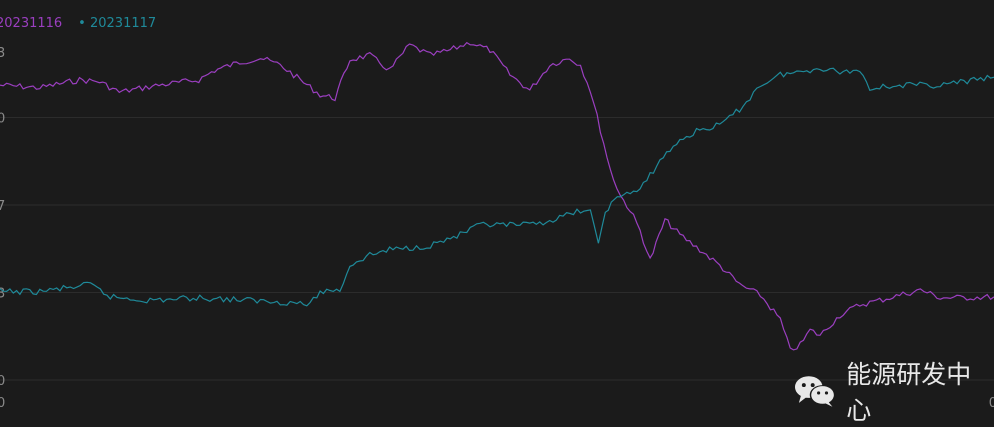 The image size is (994, 427). I want to click on legend-item-20231117: • 20231117, so click(117, 23).